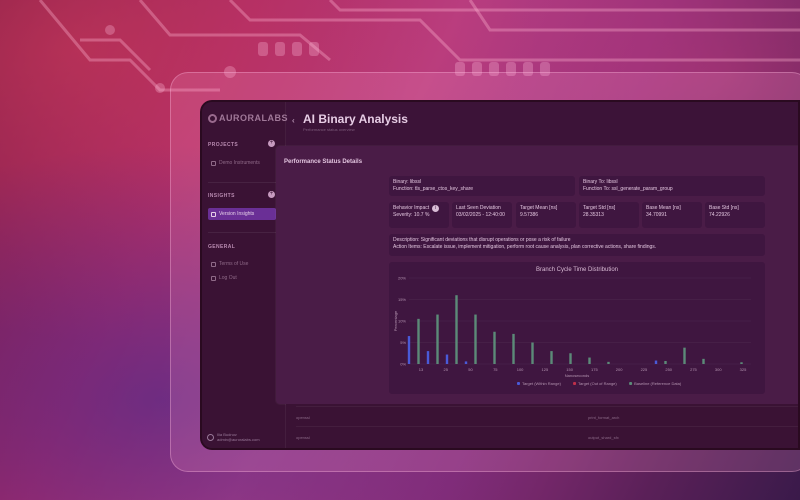 This screenshot has width=800, height=500. Describe the element at coordinates (594, 369) in the screenshot. I see `x-tick-label: 175` at that location.